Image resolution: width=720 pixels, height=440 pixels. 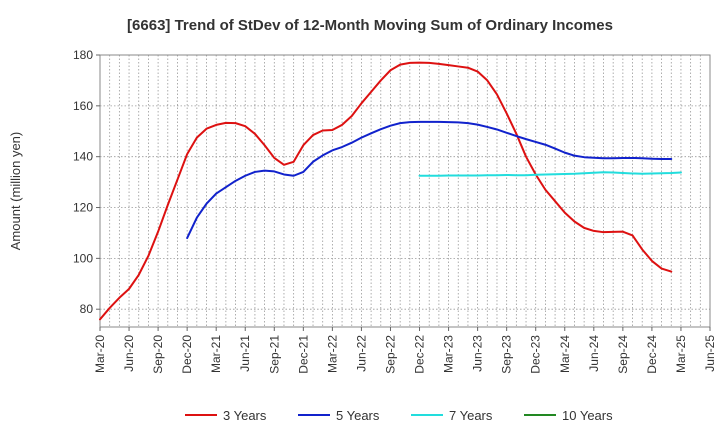 I want to click on x-tick-label: Dec-21, so click(x=303, y=354).